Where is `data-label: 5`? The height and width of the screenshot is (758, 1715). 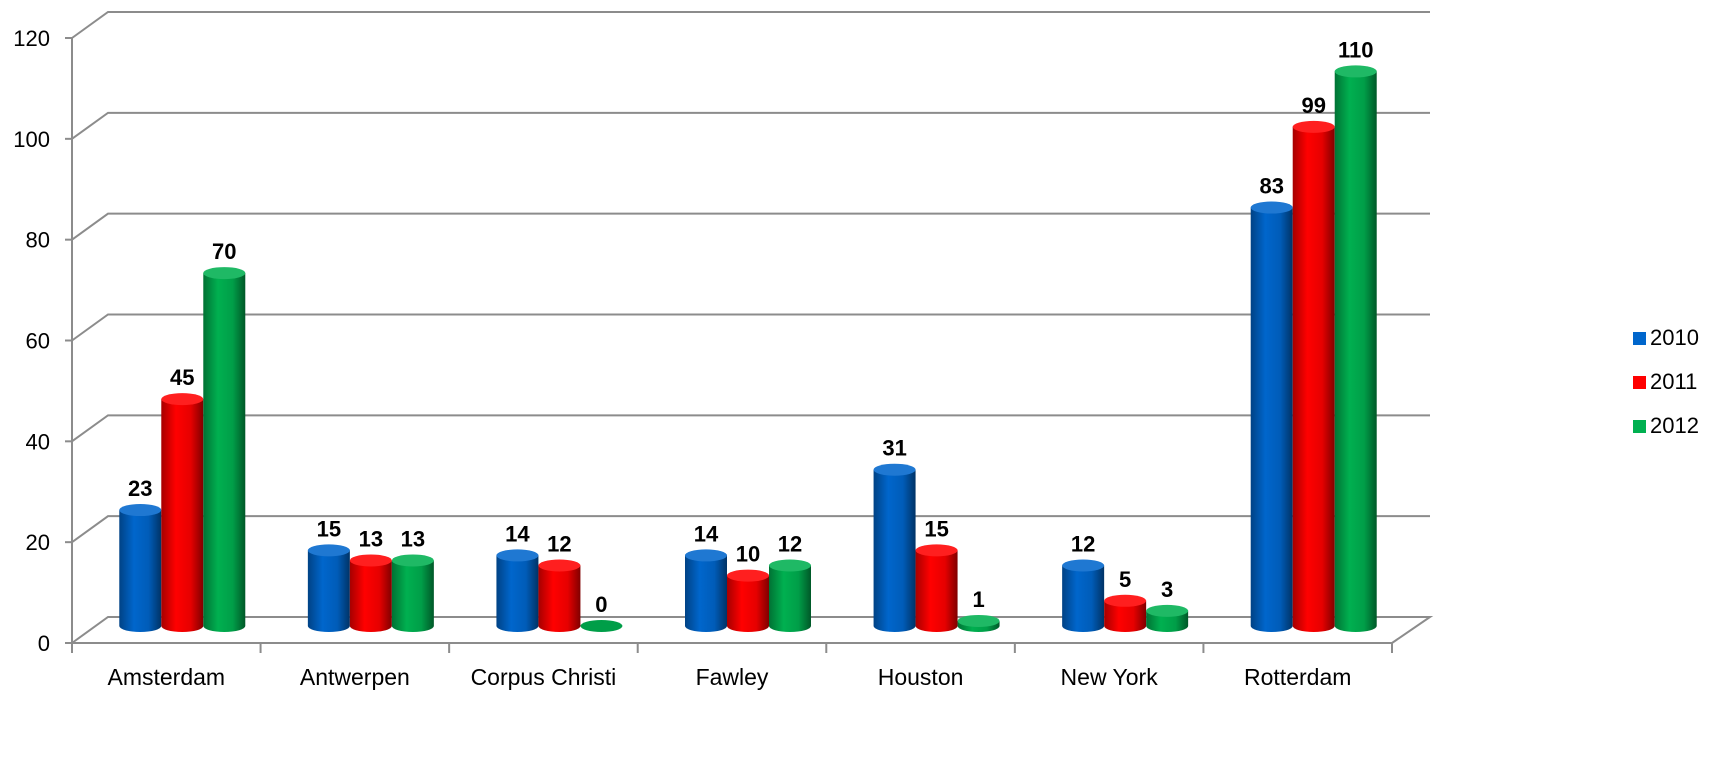 data-label: 5 is located at coordinates (1125, 579).